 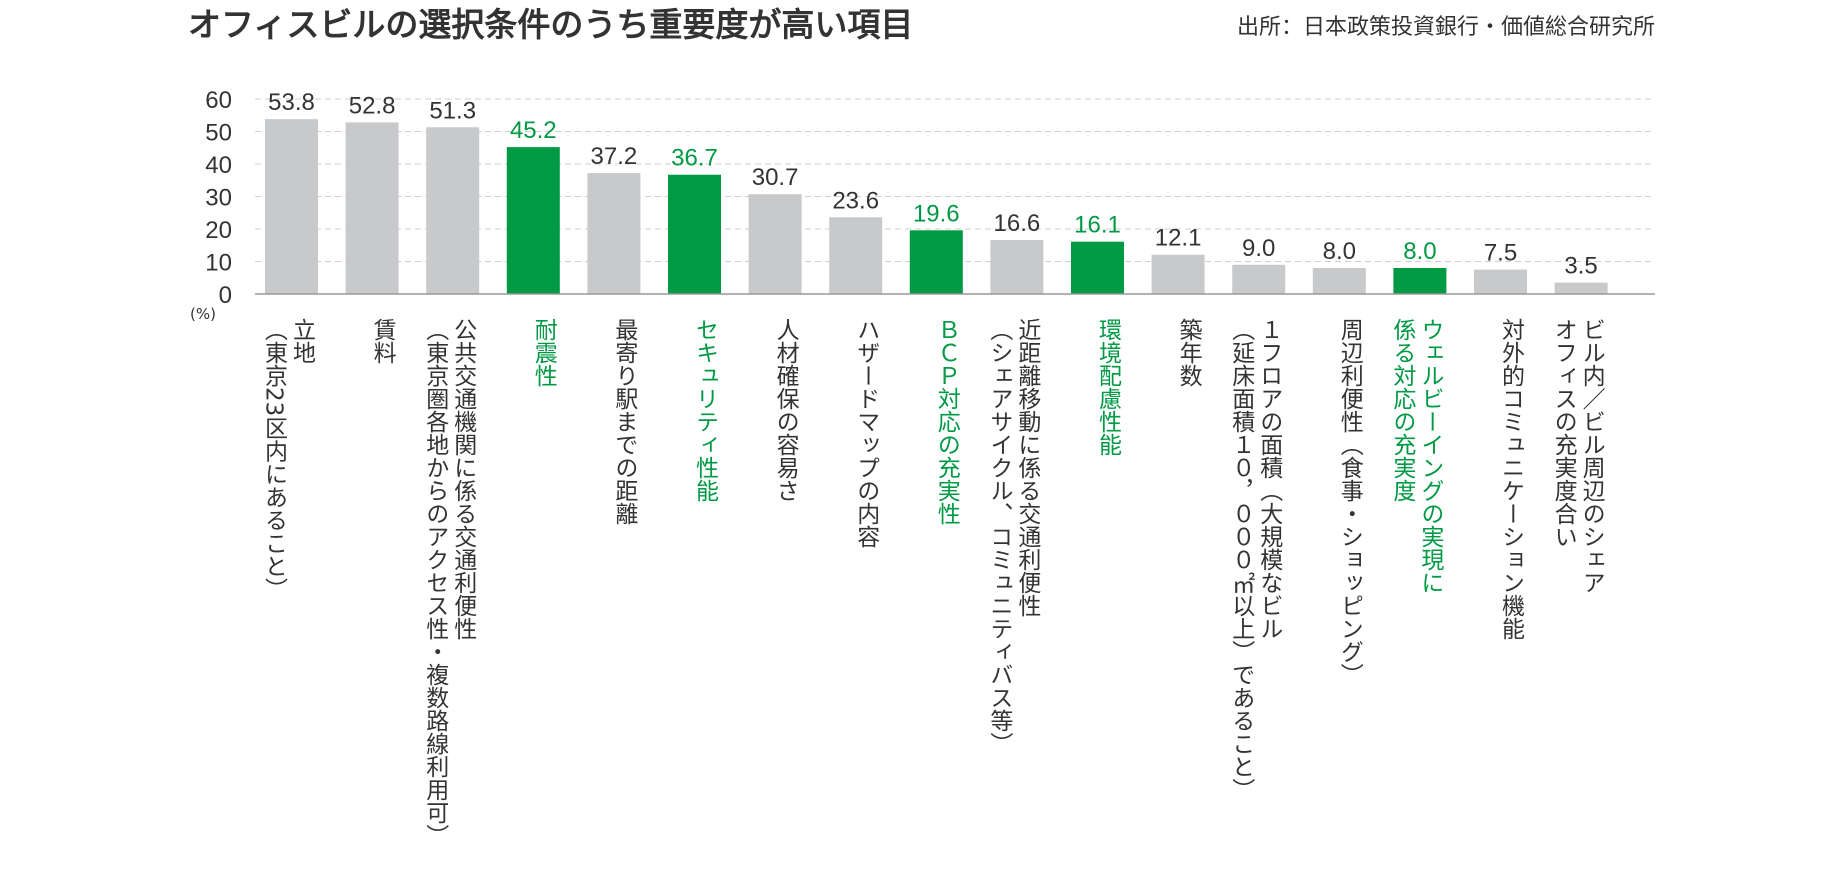 What do you see at coordinates (372, 105) in the screenshot?
I see `value-label: 52.8` at bounding box center [372, 105].